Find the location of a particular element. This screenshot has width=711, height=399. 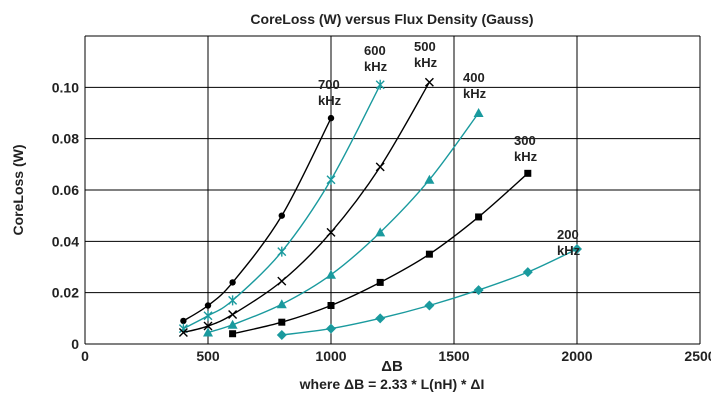

x-axis-label: ΔB is located at coordinates (392, 366).